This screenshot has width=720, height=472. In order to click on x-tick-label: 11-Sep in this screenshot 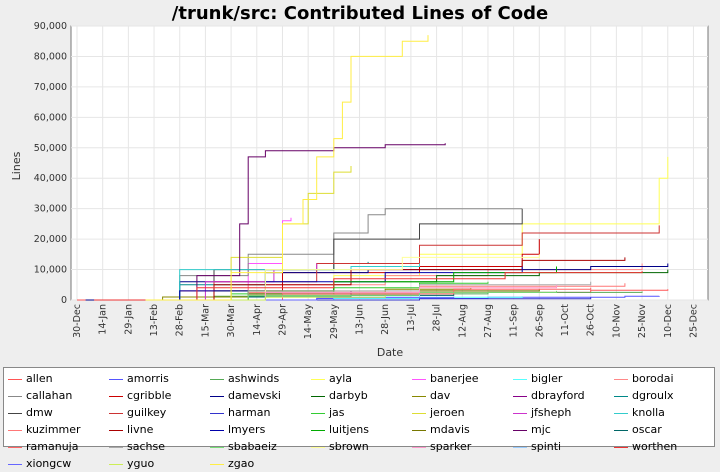, I will do `click(514, 320)`.